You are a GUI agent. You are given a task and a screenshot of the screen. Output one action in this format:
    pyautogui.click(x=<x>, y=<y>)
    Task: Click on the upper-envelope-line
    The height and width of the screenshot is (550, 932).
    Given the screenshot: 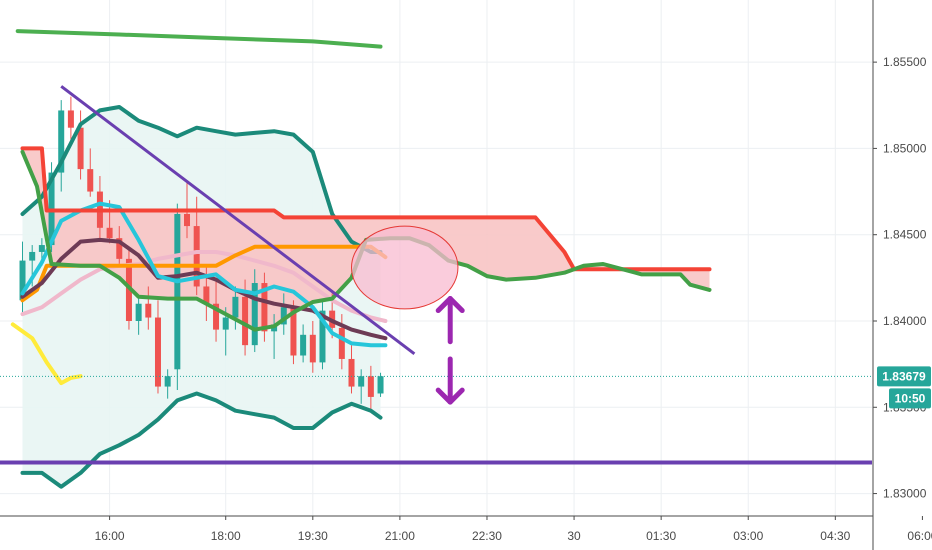 What is the action you would take?
    pyautogui.click(x=199, y=39)
    